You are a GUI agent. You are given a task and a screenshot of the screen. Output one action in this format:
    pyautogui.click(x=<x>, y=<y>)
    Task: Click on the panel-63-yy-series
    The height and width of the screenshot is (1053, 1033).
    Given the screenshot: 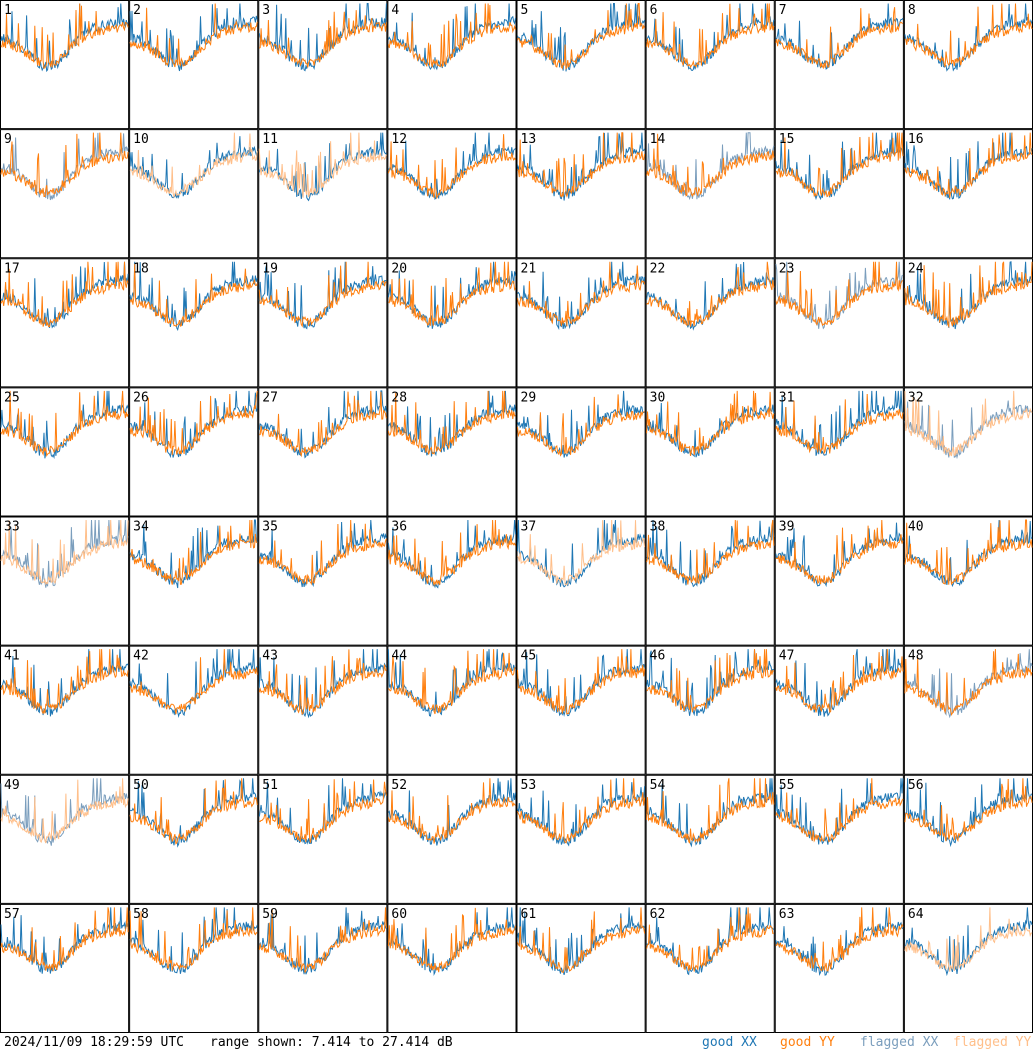 What is the action you would take?
    pyautogui.click(x=839, y=939)
    